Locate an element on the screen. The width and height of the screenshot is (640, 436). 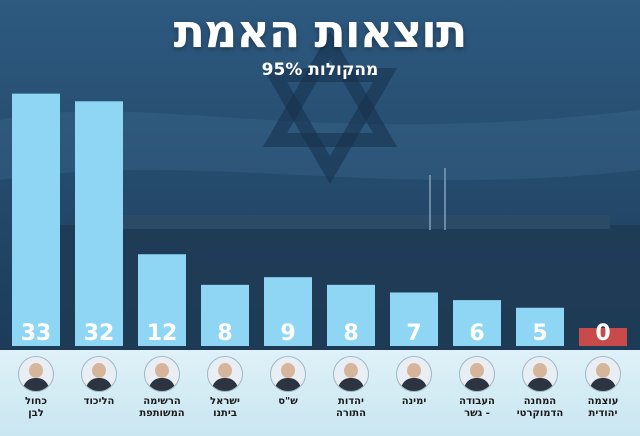
party-name: ימינה is located at coordinates (414, 402).